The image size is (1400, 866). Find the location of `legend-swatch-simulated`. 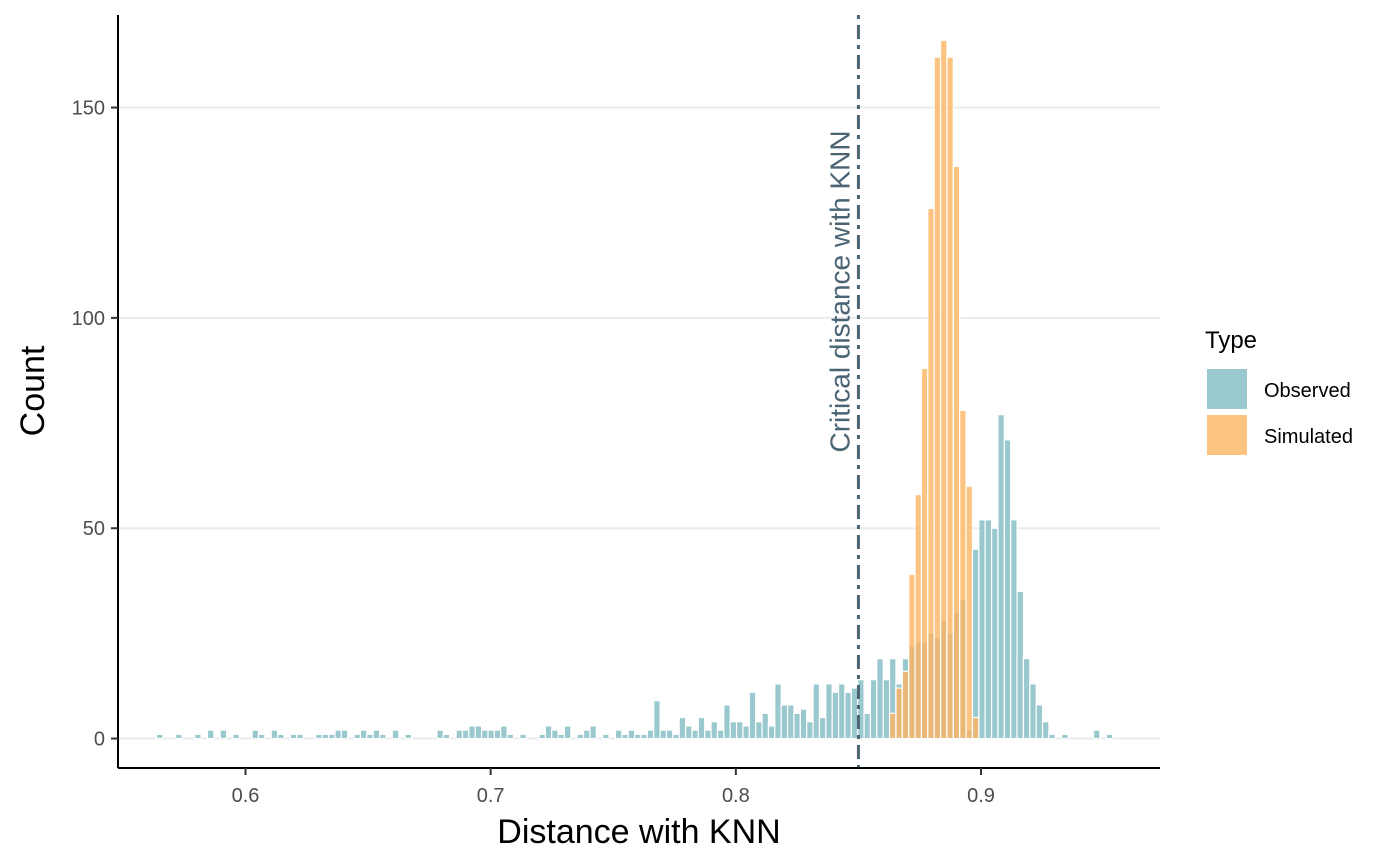

legend-swatch-simulated is located at coordinates (1227, 435).